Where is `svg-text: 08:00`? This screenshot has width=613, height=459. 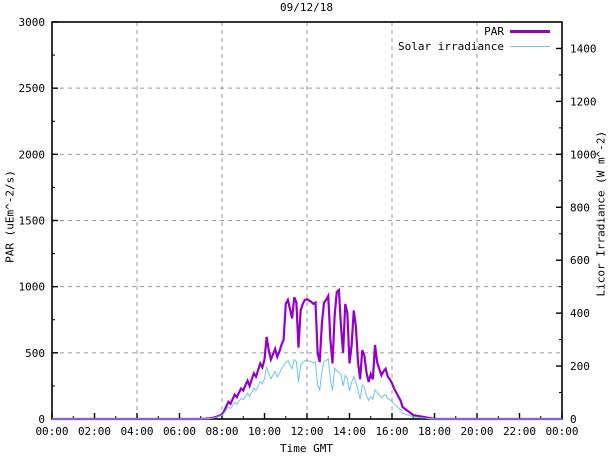 svg-text: 08:00 is located at coordinates (221, 431).